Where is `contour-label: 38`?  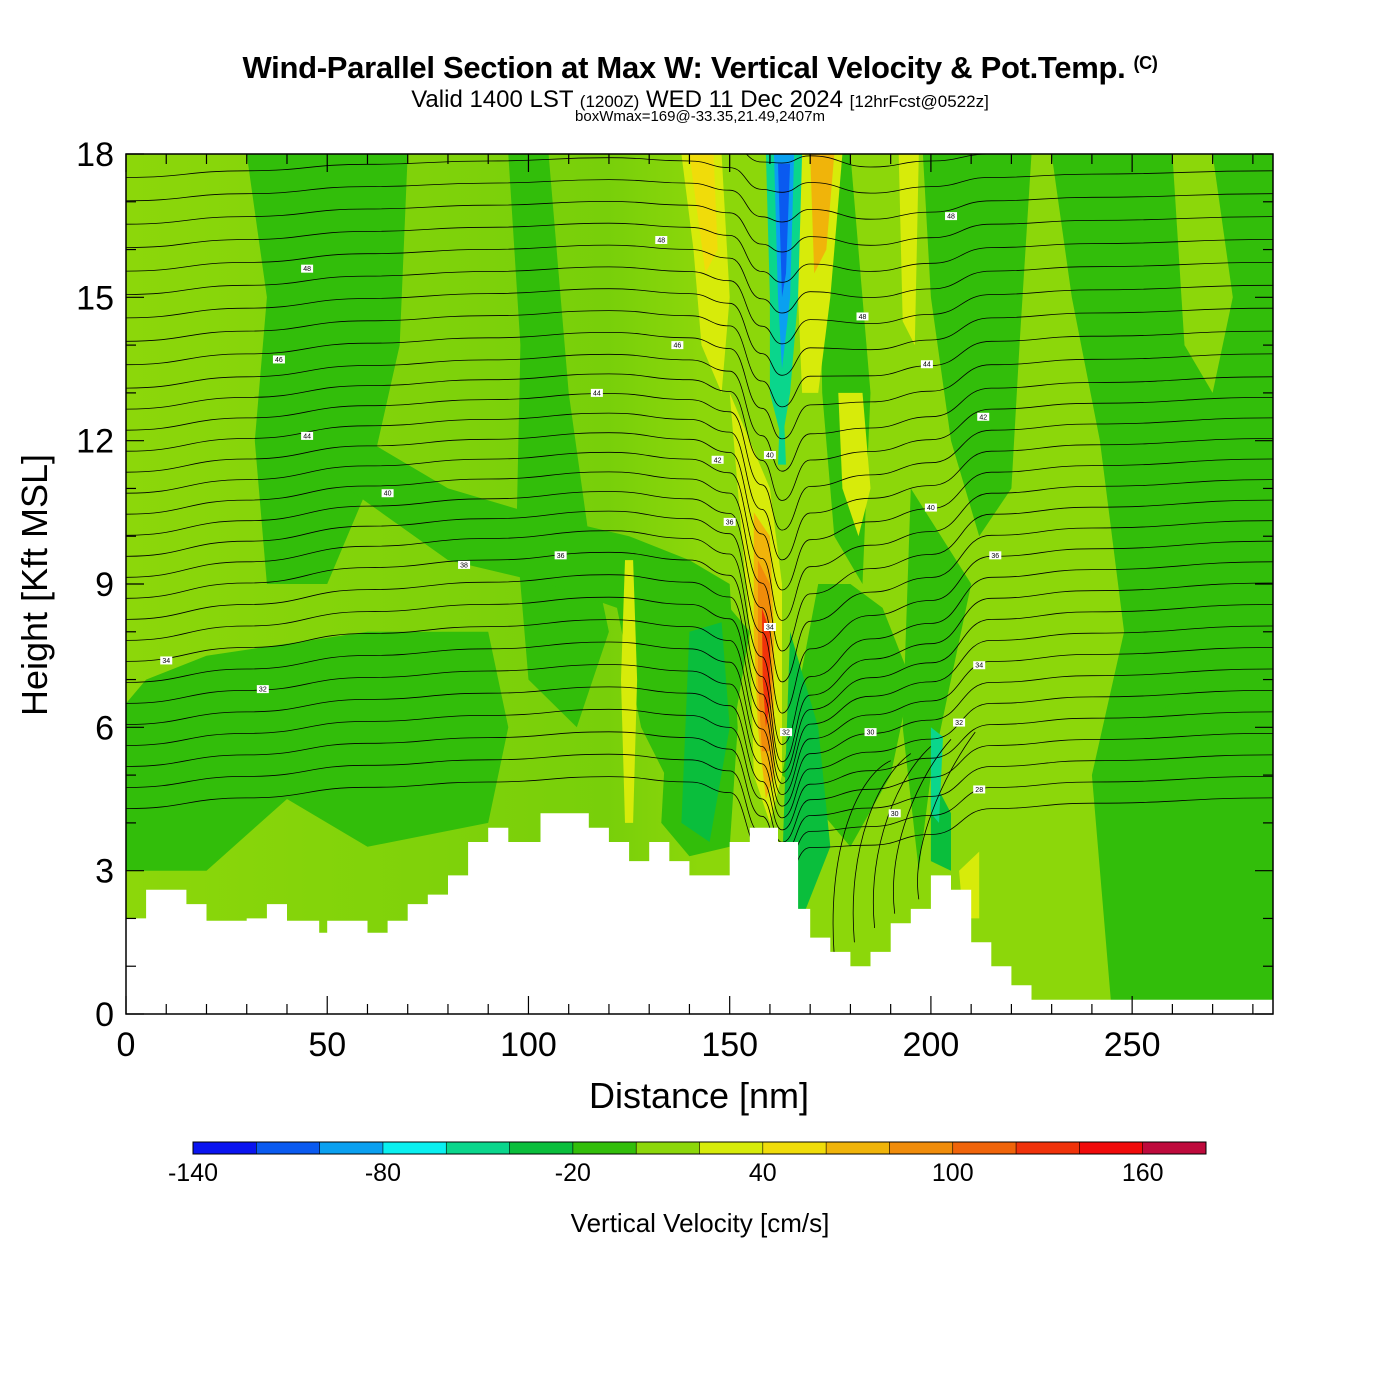 contour-label: 38 is located at coordinates (464, 564).